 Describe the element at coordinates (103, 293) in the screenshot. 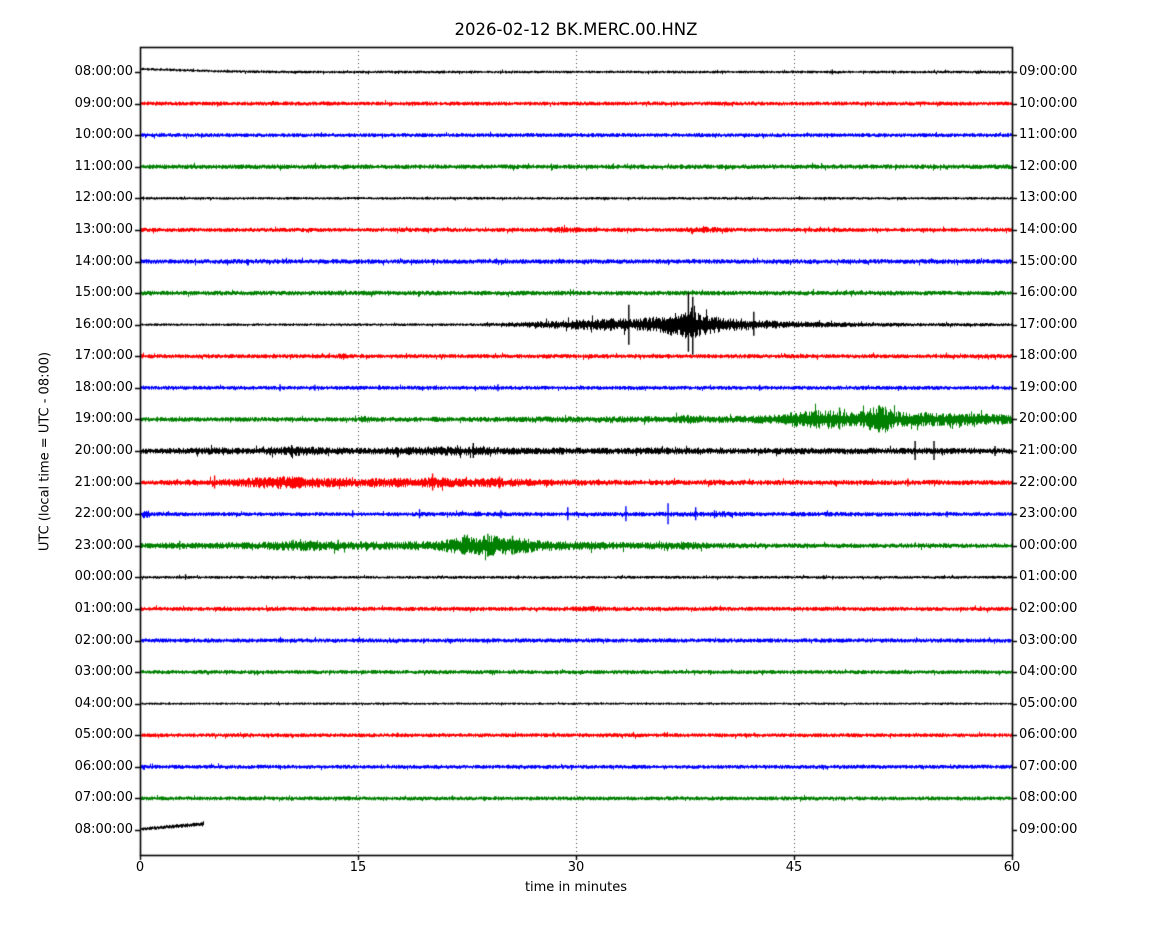

I see `left-time-label: 15:00:00` at that location.